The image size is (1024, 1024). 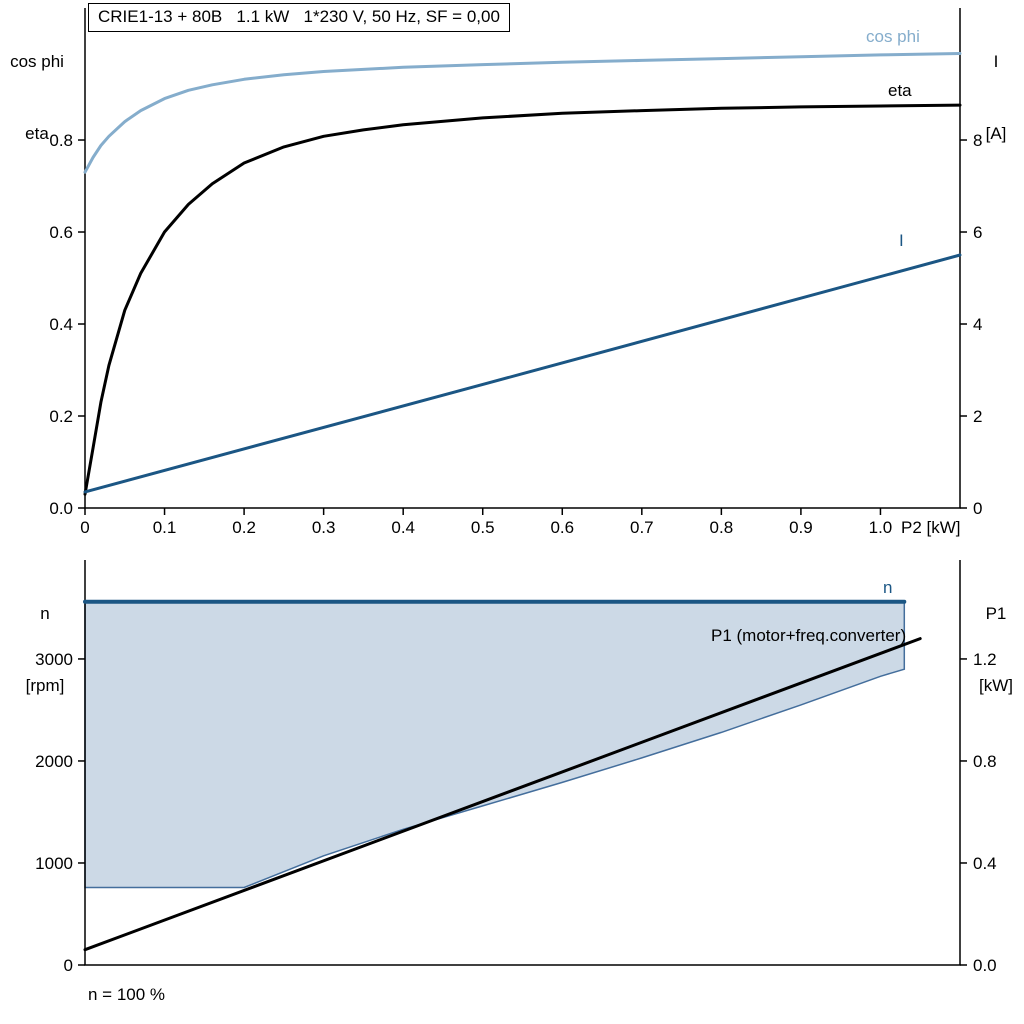 I want to click on speed-footnote: n = 100 %, so click(x=127, y=994).